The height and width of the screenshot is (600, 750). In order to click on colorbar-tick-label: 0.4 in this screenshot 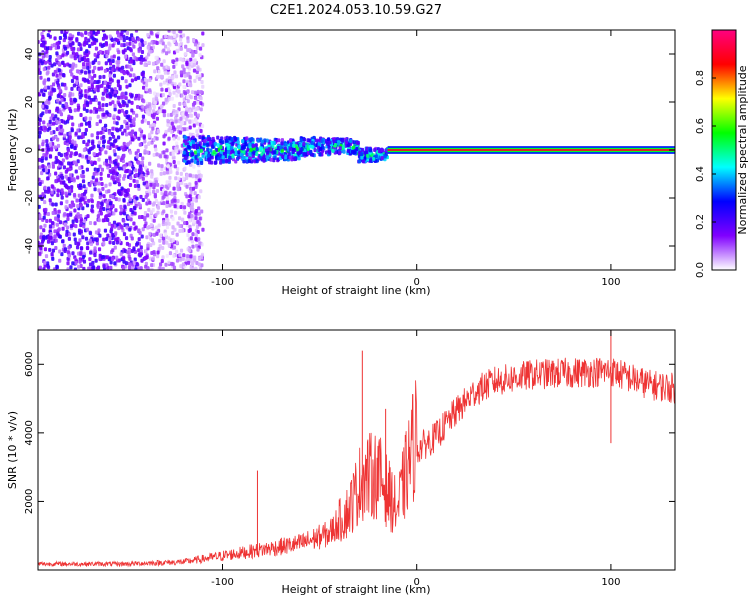, I will do `click(700, 174)`.